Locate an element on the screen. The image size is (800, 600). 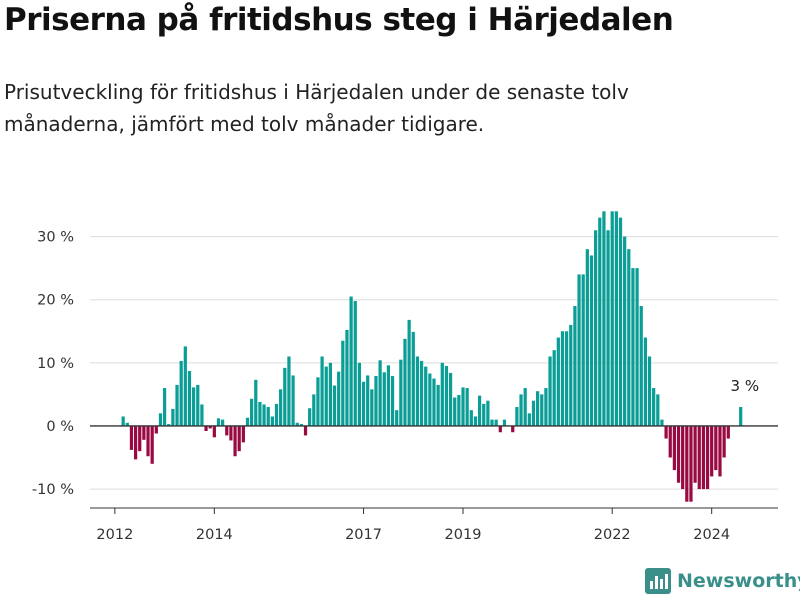
y-tick-label: 10 % is located at coordinates (55, 364).